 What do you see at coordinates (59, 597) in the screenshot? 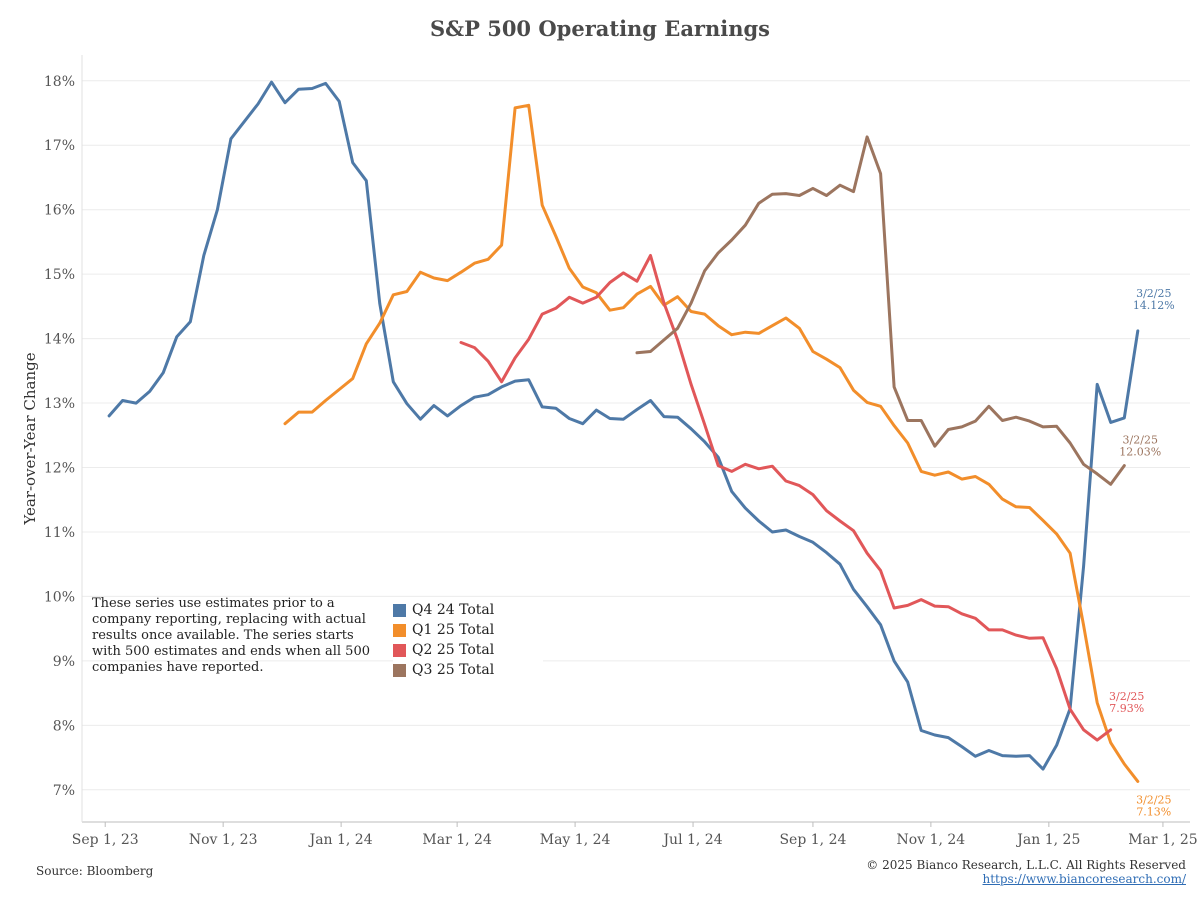
I see `y-tick-label: 10%` at bounding box center [59, 597].